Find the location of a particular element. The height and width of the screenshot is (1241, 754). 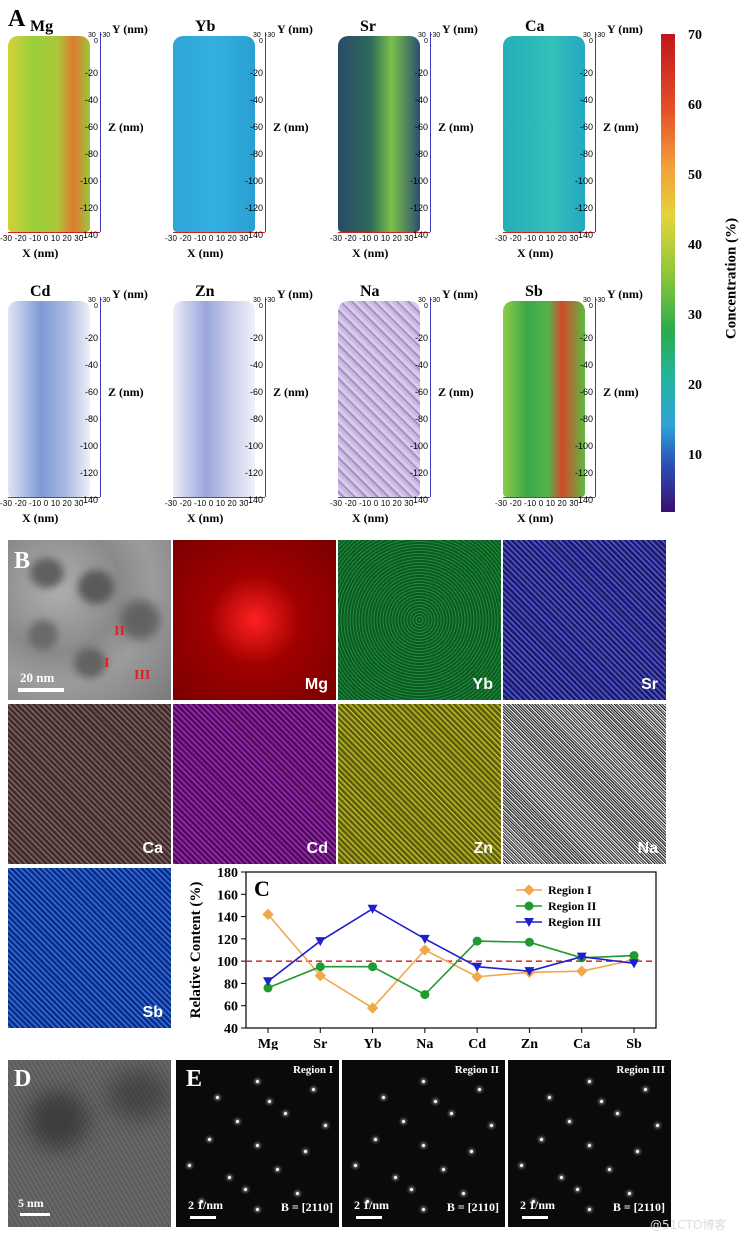

x-tick-label: Na is located at coordinates (424, 1043).